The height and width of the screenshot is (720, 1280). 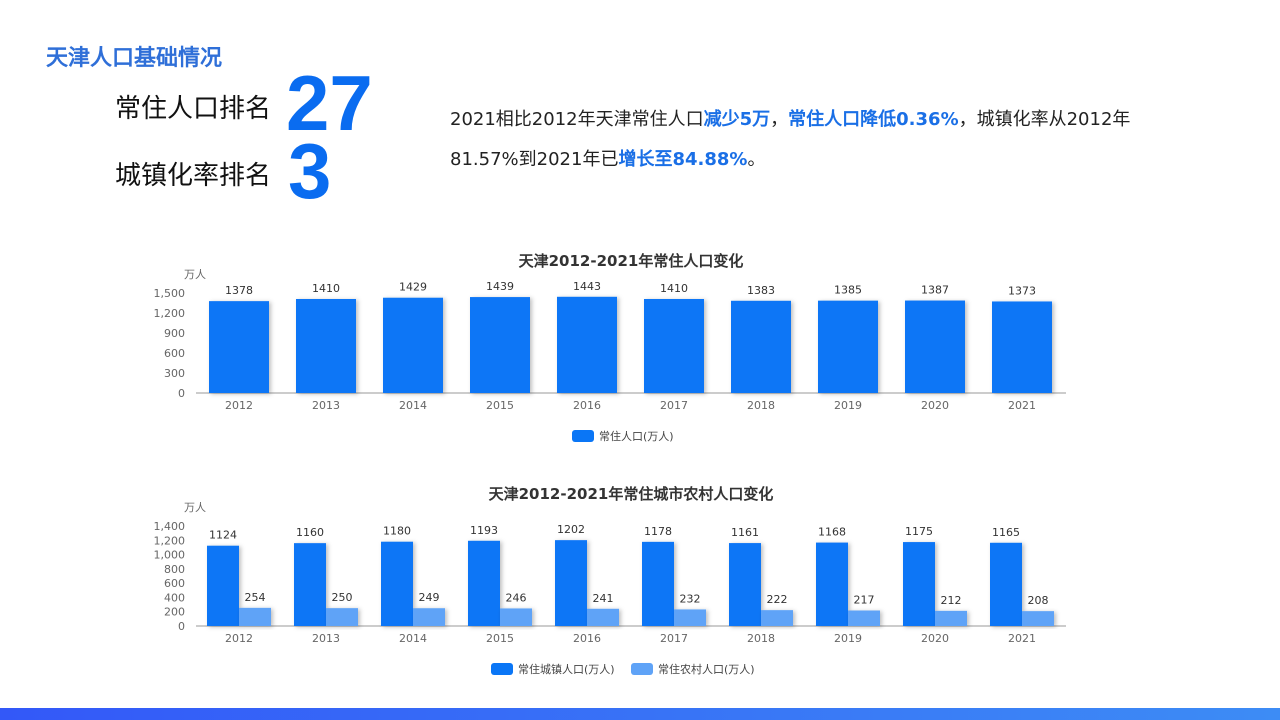 I want to click on chart-title: 天津2012-2021年常住城市农村人口变化, so click(x=631, y=494).